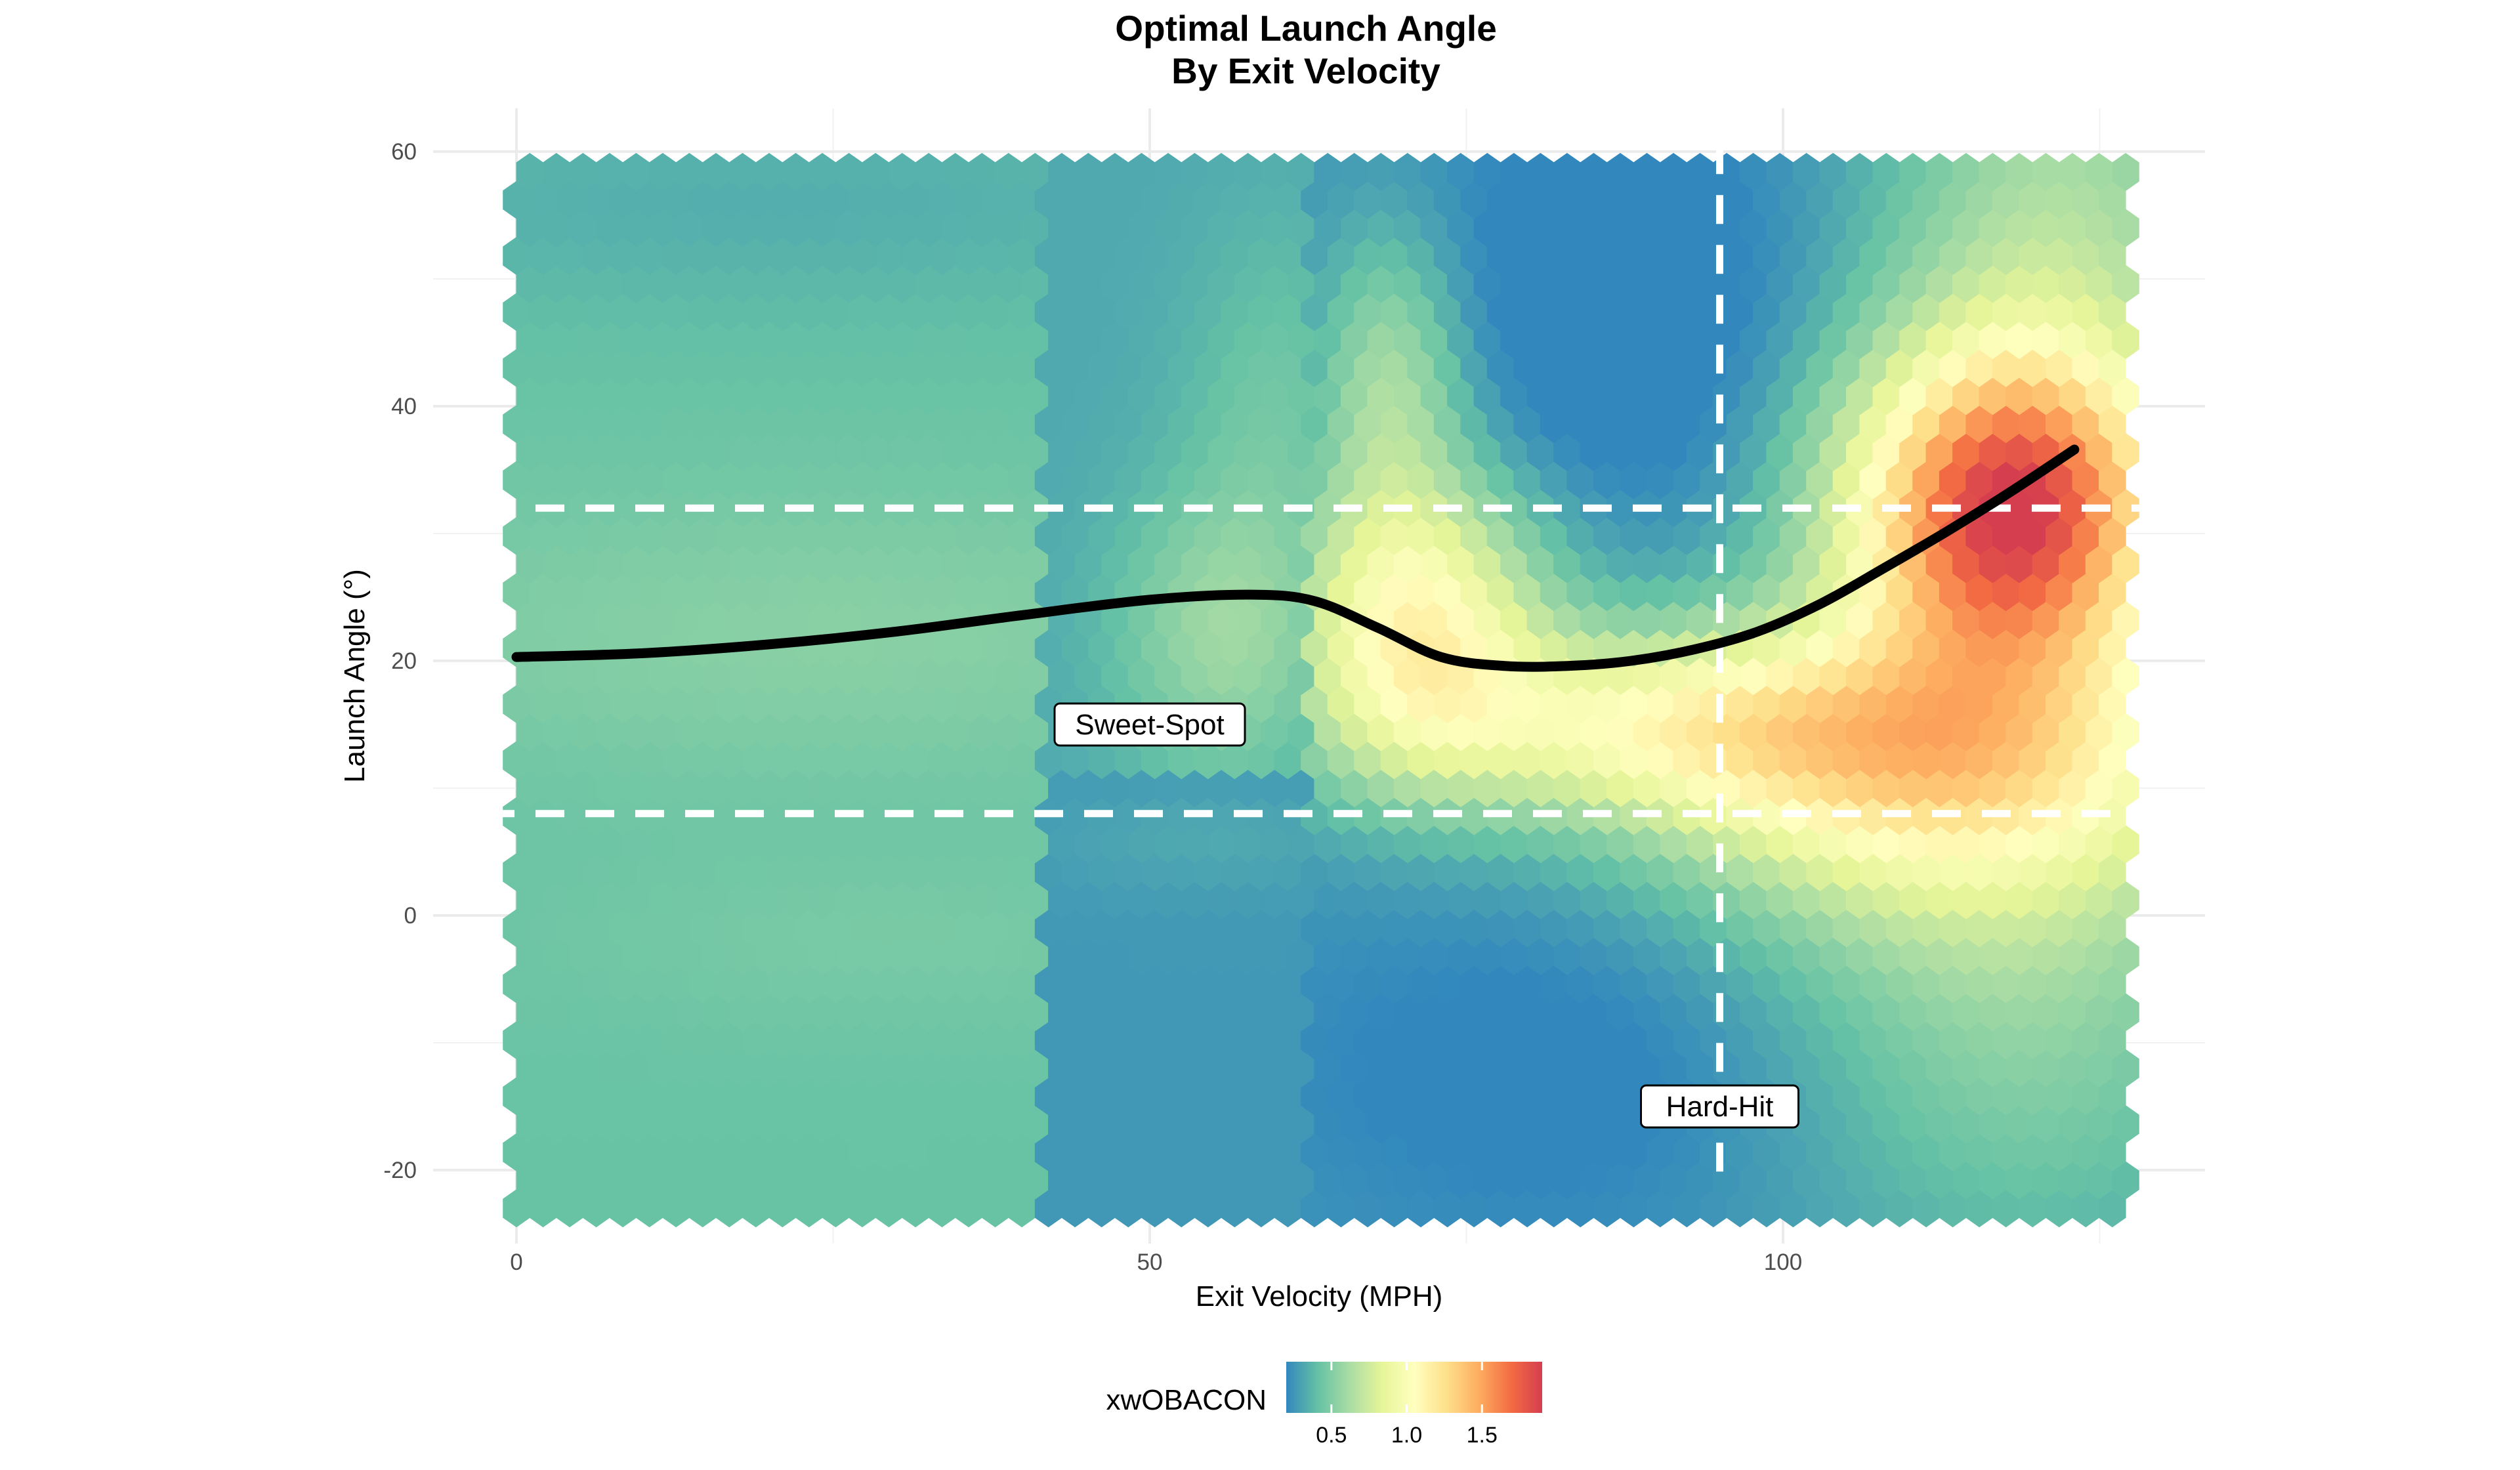 The image size is (2520, 1470). Describe the element at coordinates (404, 152) in the screenshot. I see `y-tick-label: 60` at that location.